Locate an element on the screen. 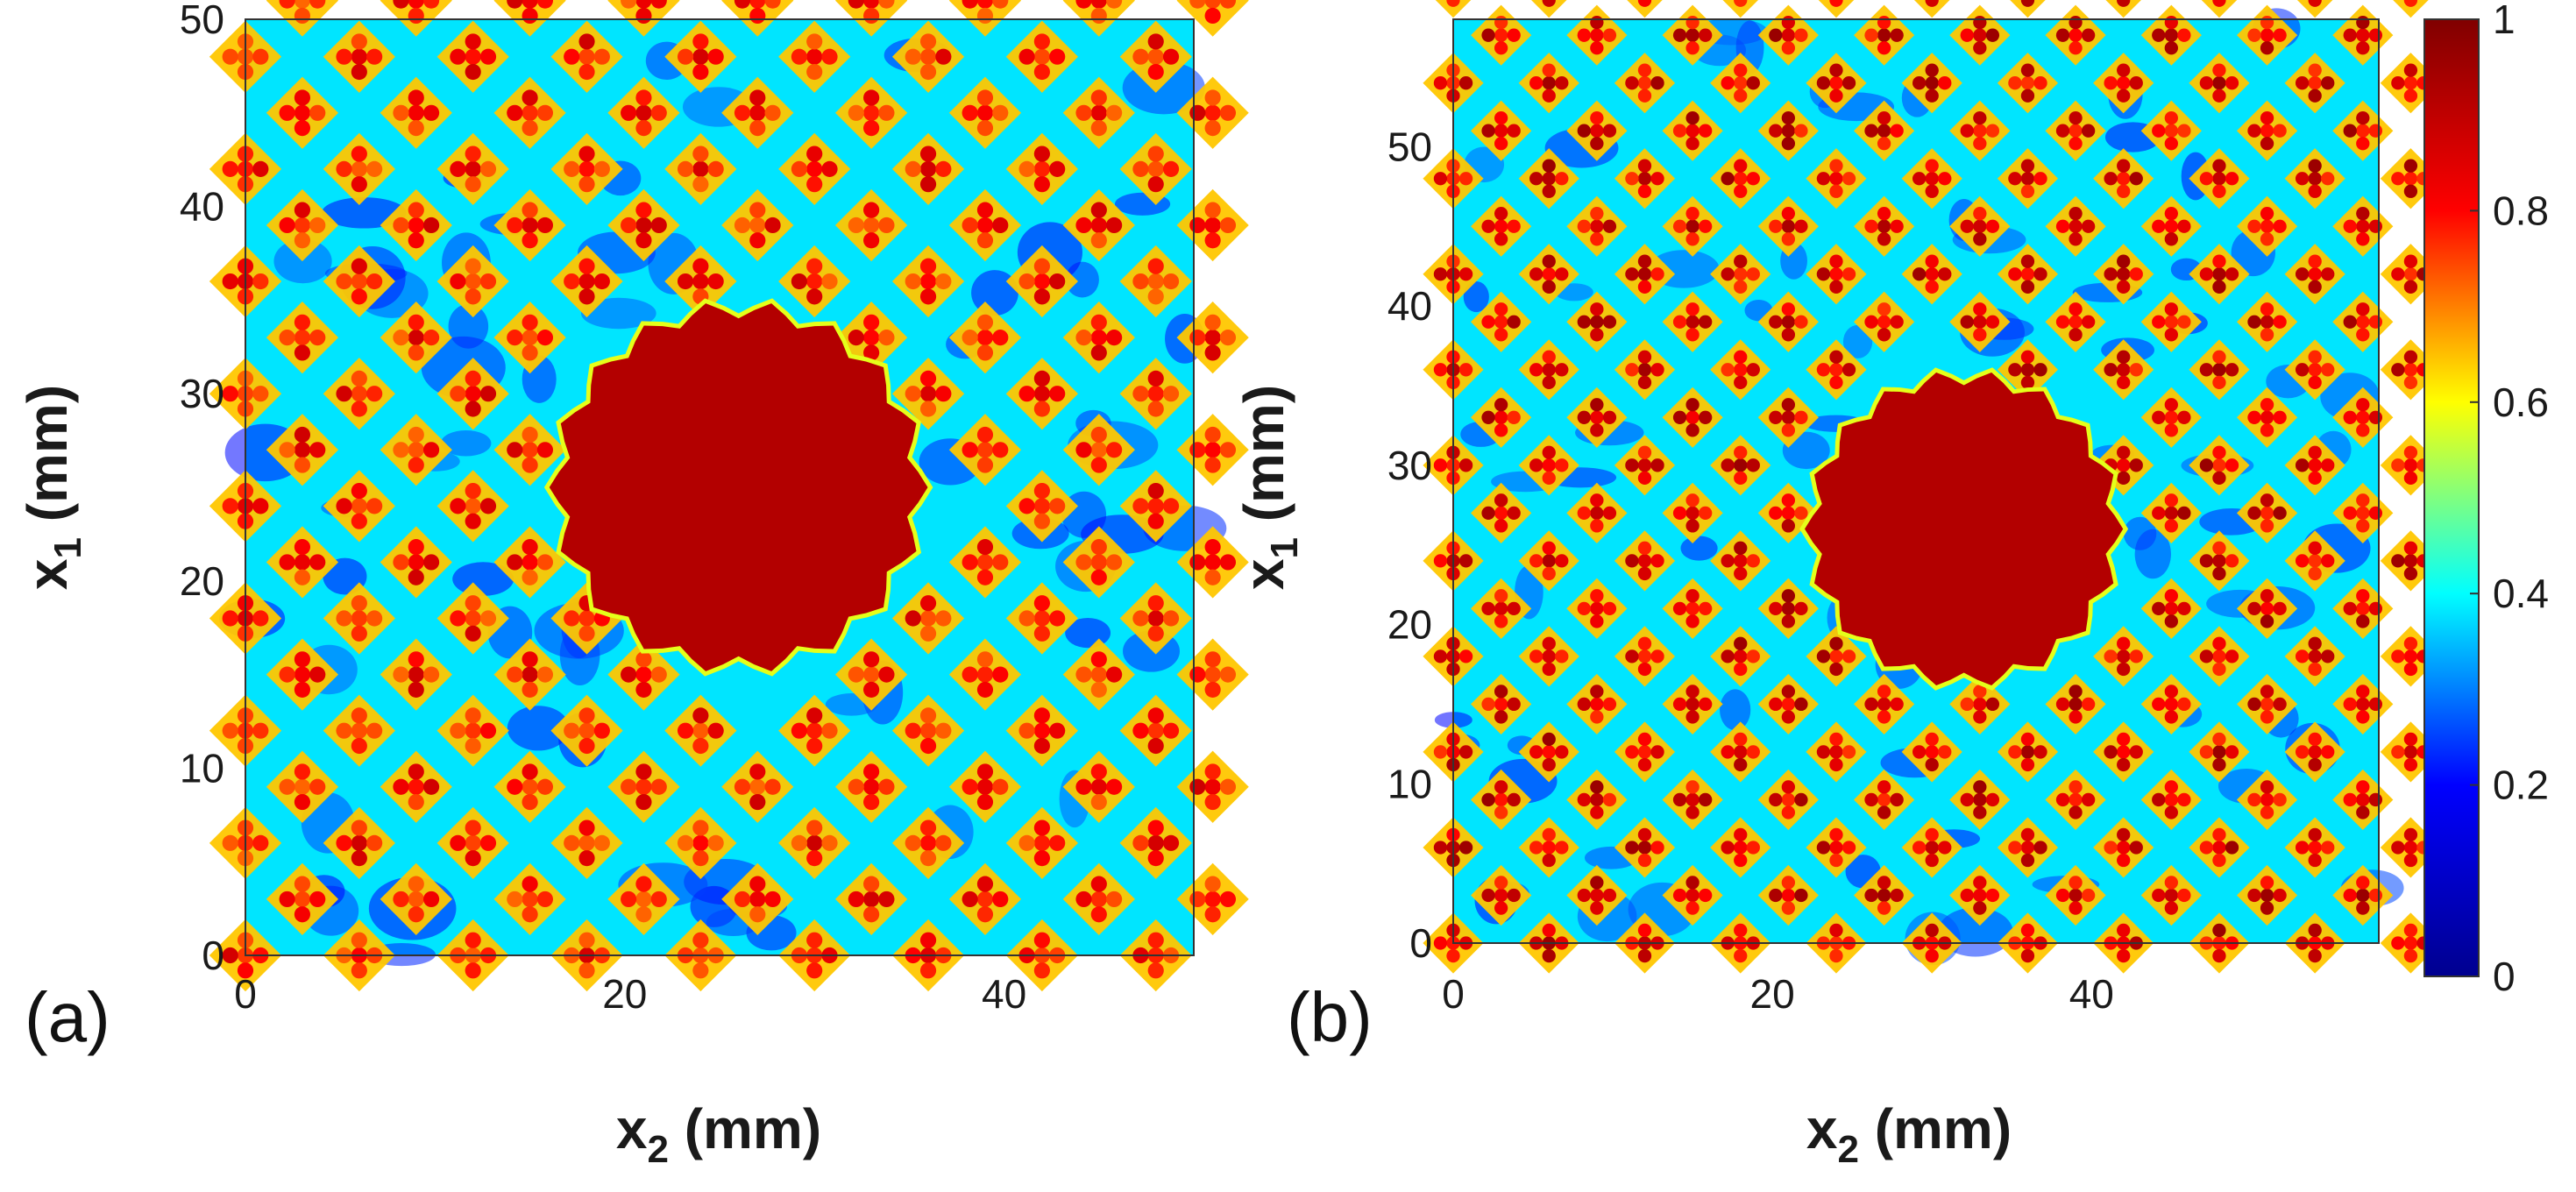  lattice-cluster is located at coordinates (2028, 9).